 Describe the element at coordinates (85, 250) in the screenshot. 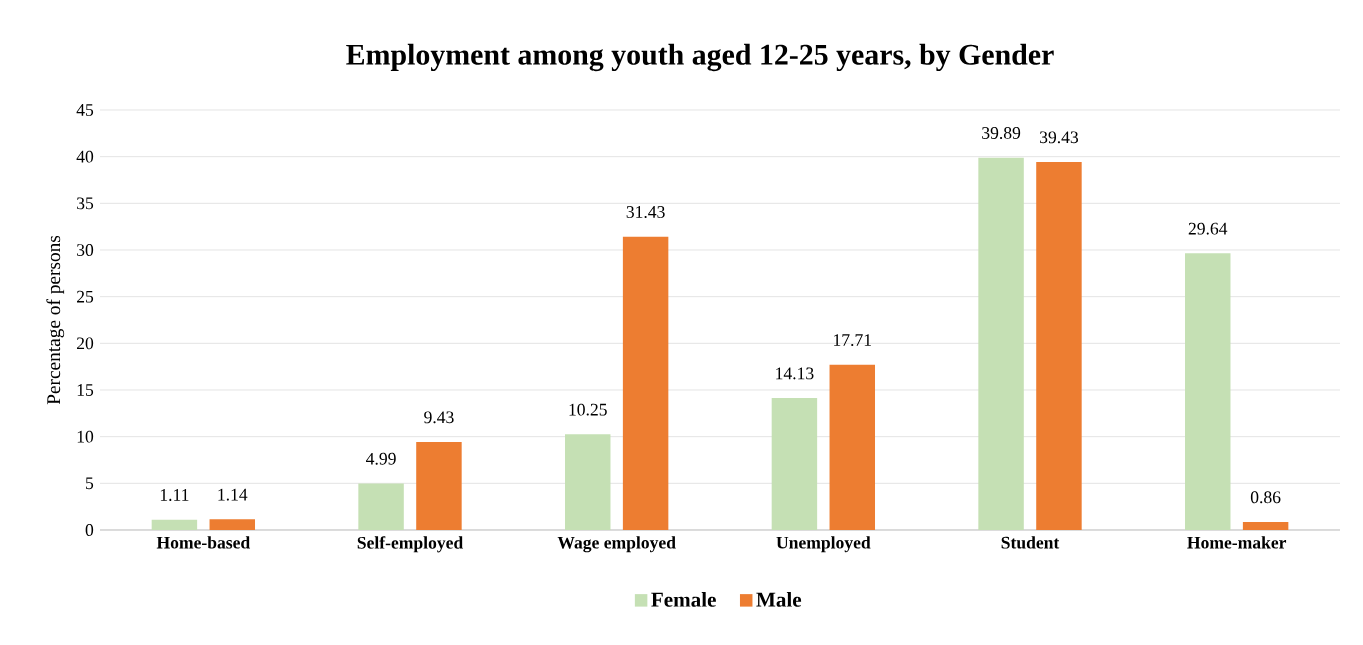

I see `y-tick-label: 30` at that location.